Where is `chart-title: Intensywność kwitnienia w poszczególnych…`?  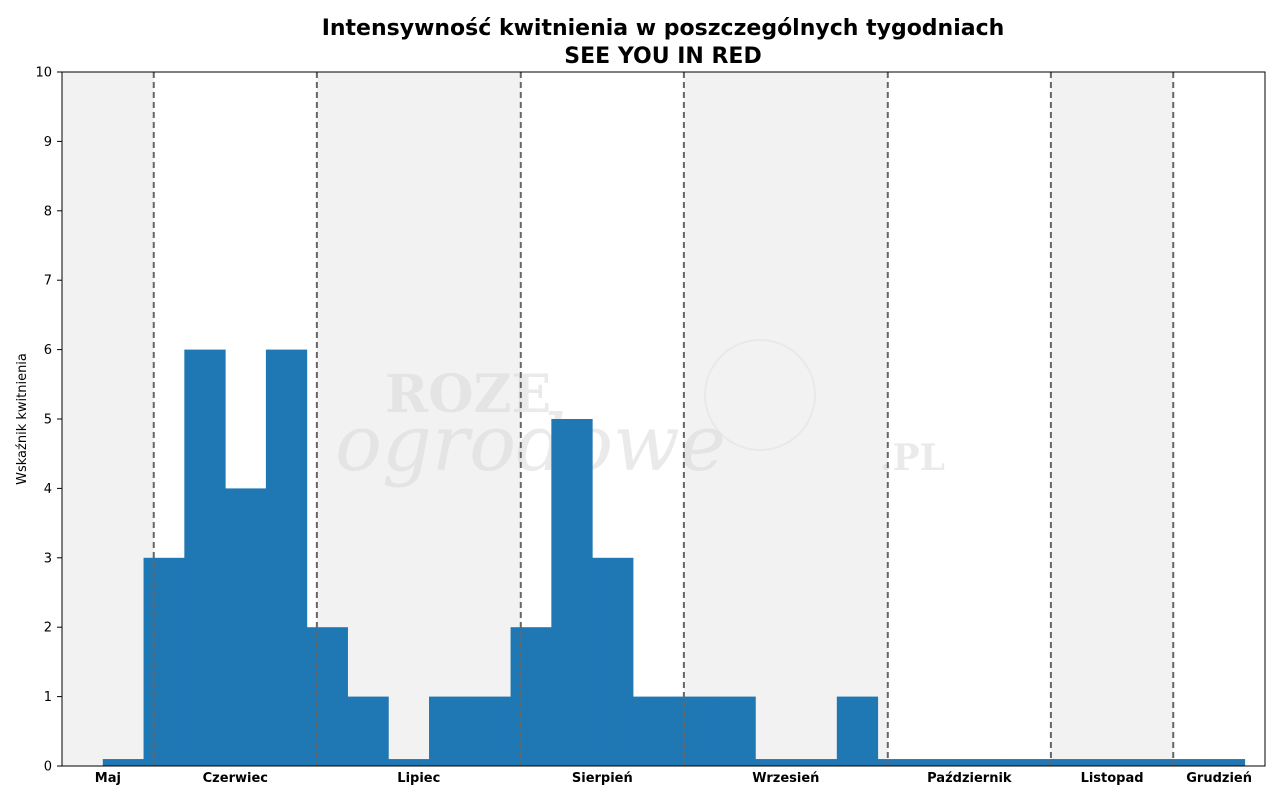 chart-title: Intensywność kwitnienia w poszczególnych… is located at coordinates (663, 28).